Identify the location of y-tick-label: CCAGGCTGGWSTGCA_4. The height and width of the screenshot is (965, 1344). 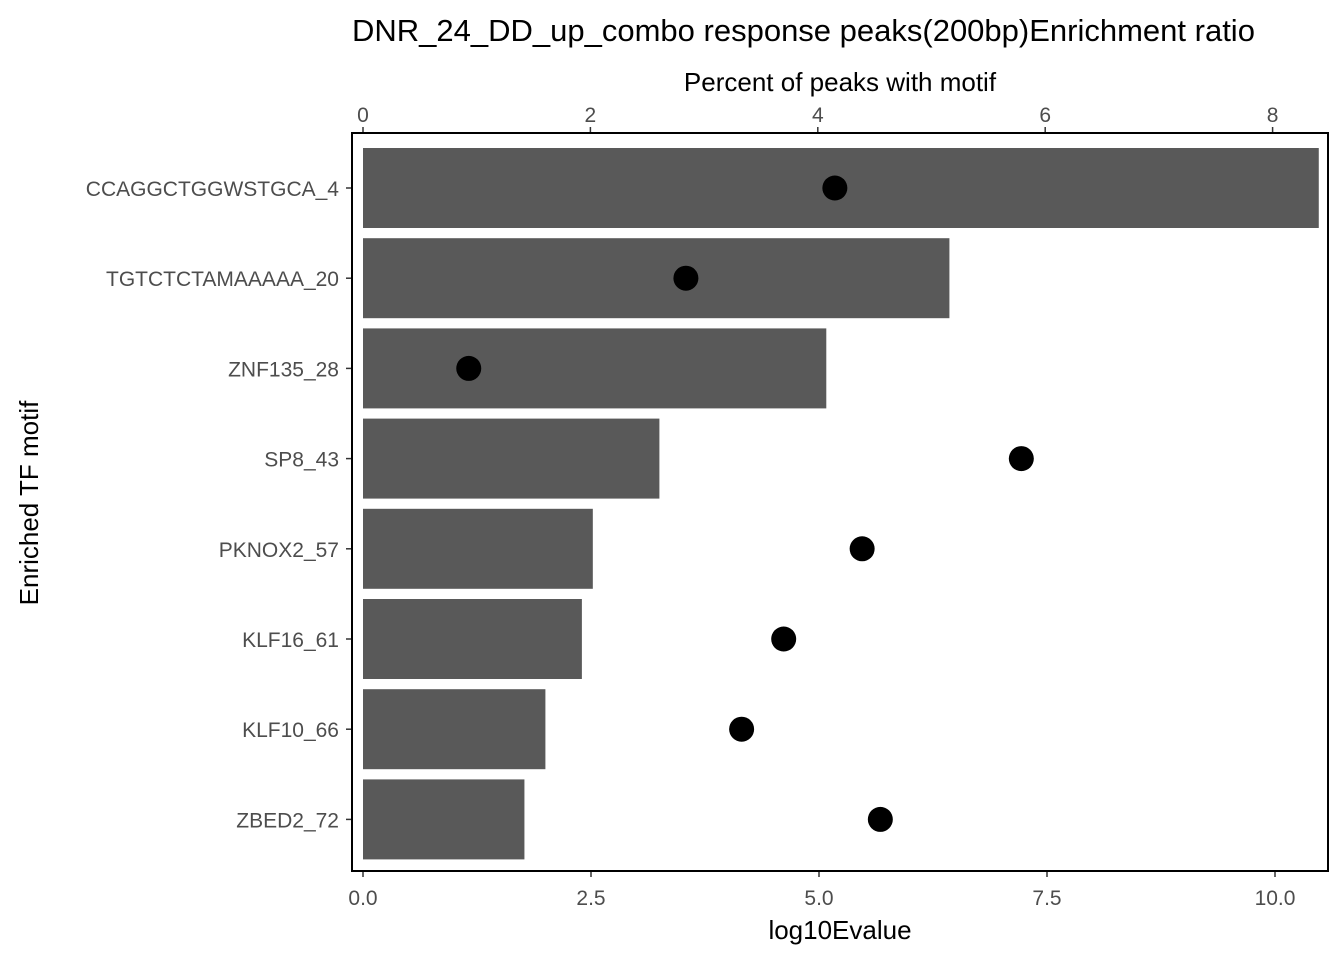
(213, 189).